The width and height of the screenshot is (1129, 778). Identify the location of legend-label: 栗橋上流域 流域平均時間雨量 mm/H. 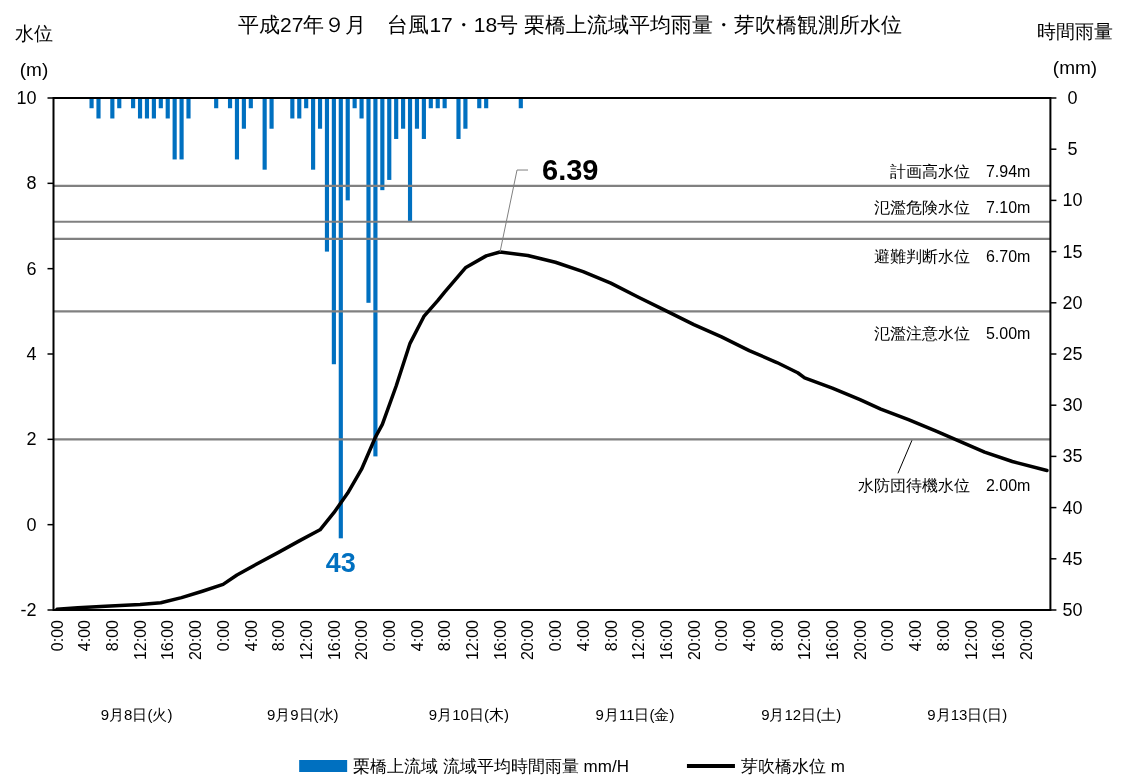
(491, 766).